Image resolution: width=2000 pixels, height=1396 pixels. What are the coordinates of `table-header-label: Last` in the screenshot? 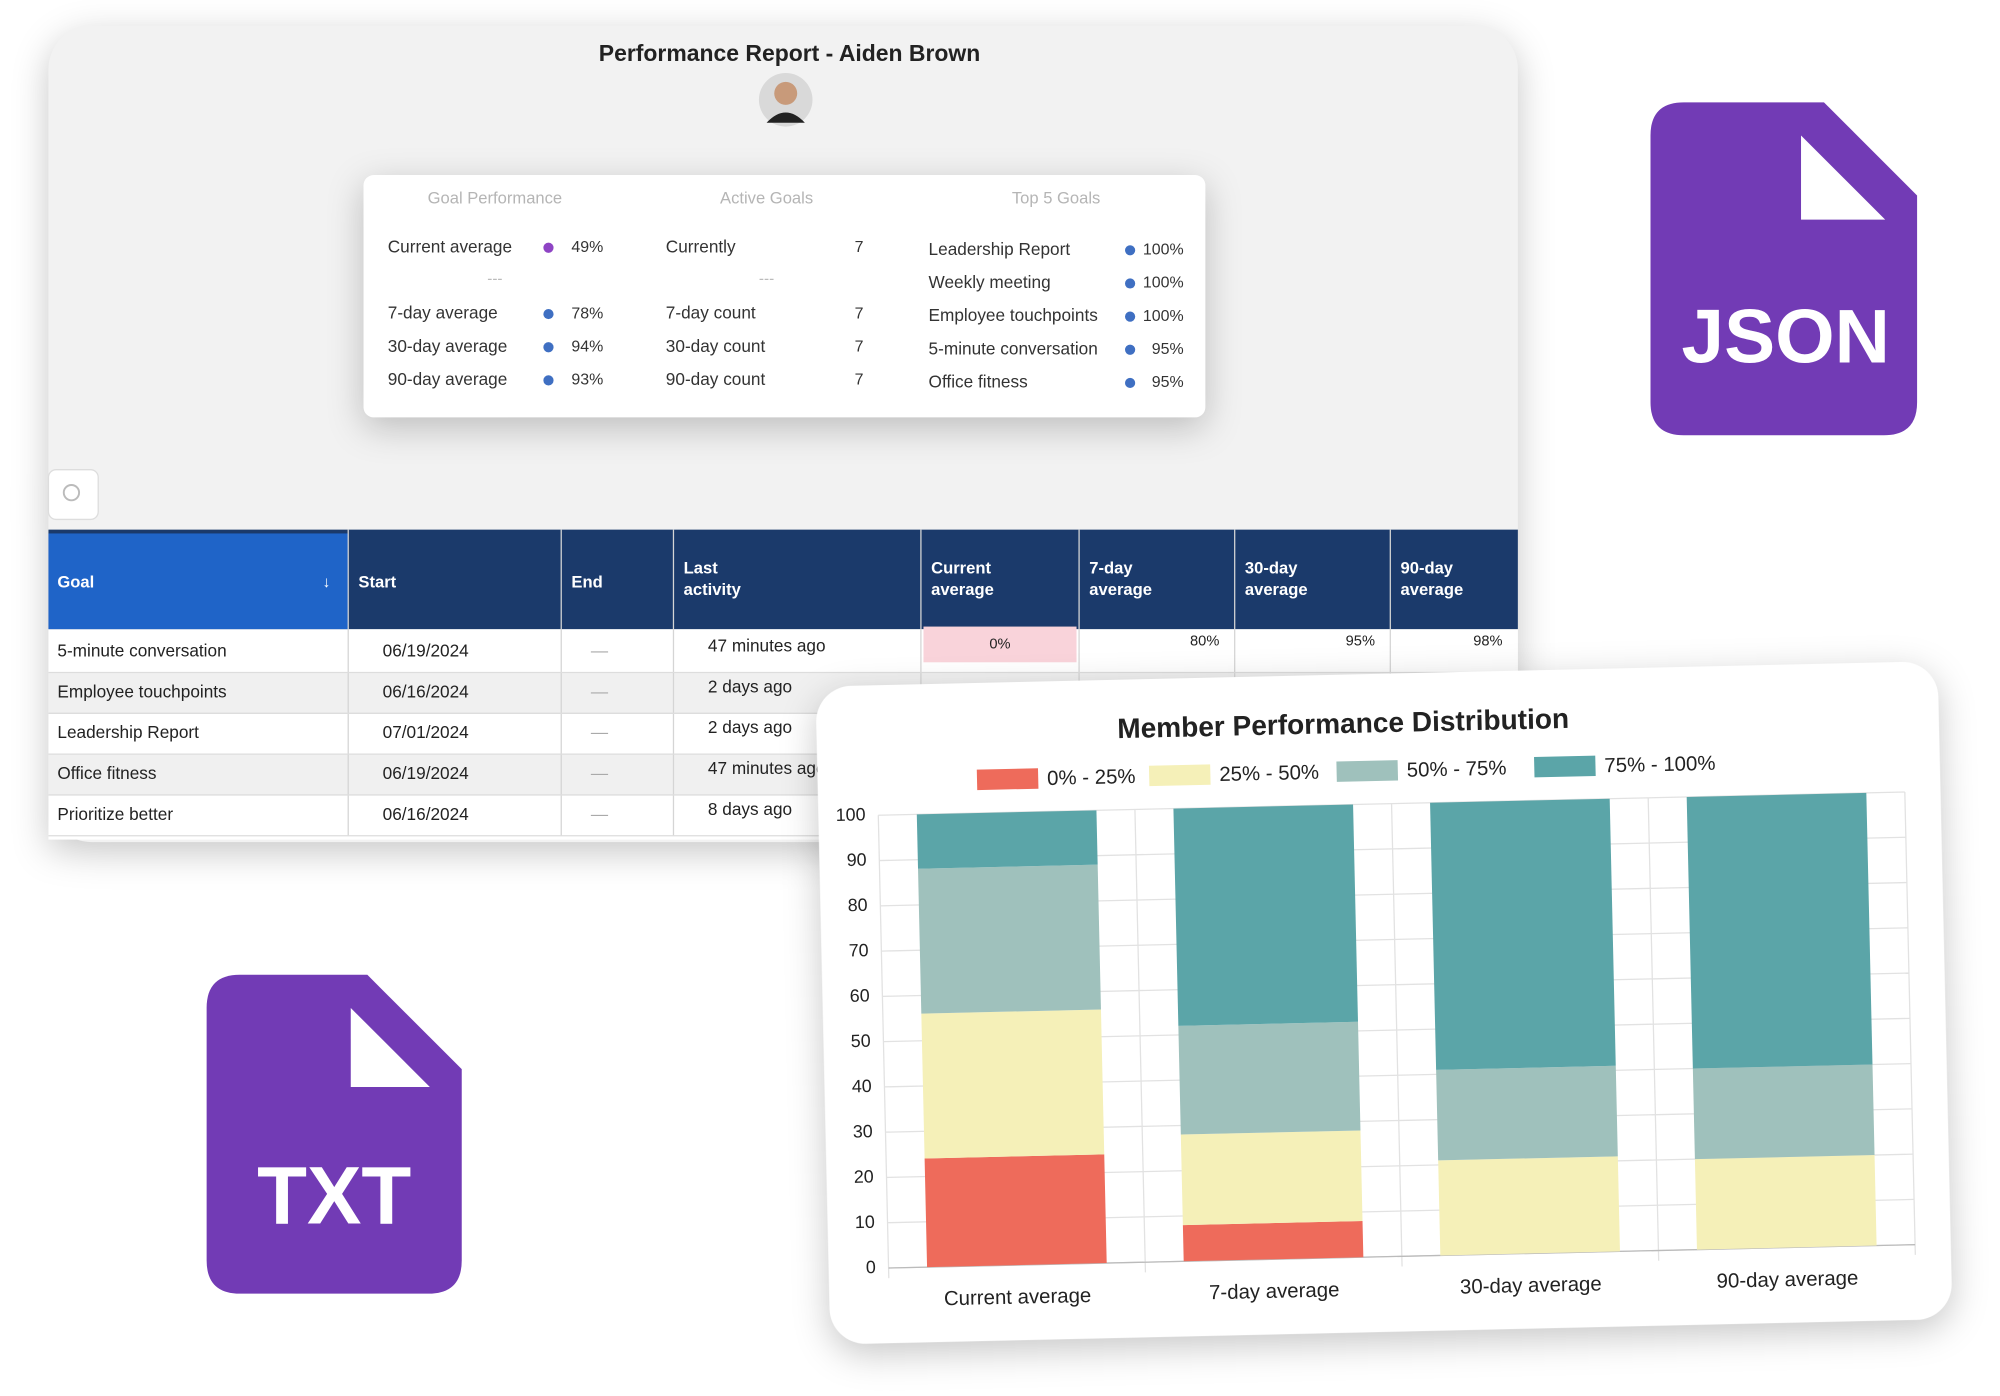 It's located at (701, 568).